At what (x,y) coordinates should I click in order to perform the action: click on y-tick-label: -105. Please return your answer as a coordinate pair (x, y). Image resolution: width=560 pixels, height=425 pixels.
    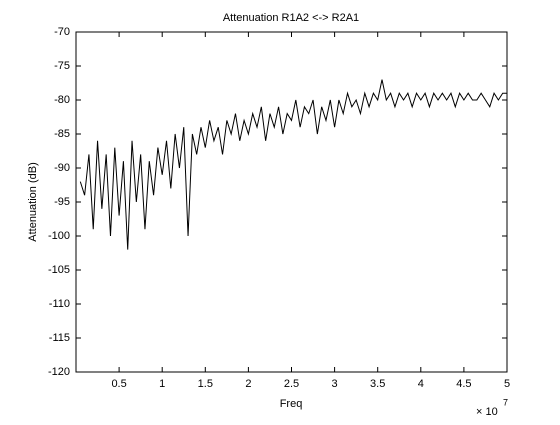
    Looking at the image, I should click on (59, 270).